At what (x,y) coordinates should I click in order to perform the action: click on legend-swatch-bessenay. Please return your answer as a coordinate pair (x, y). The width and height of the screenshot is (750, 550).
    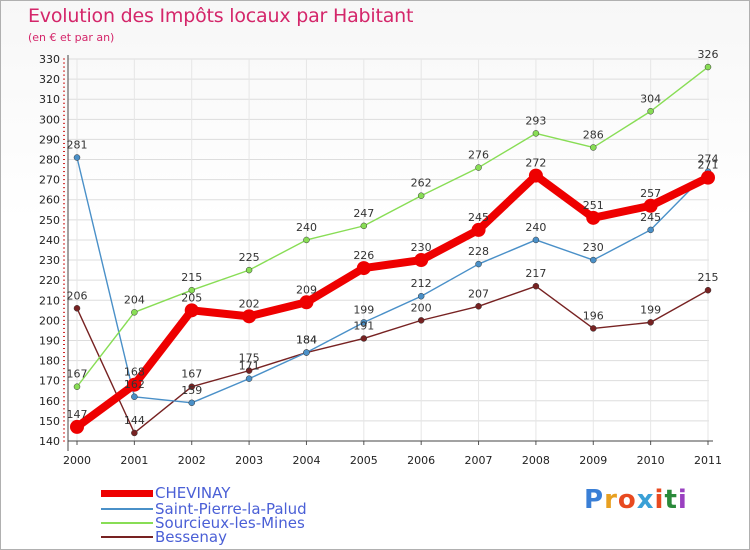
    Looking at the image, I should click on (127, 537).